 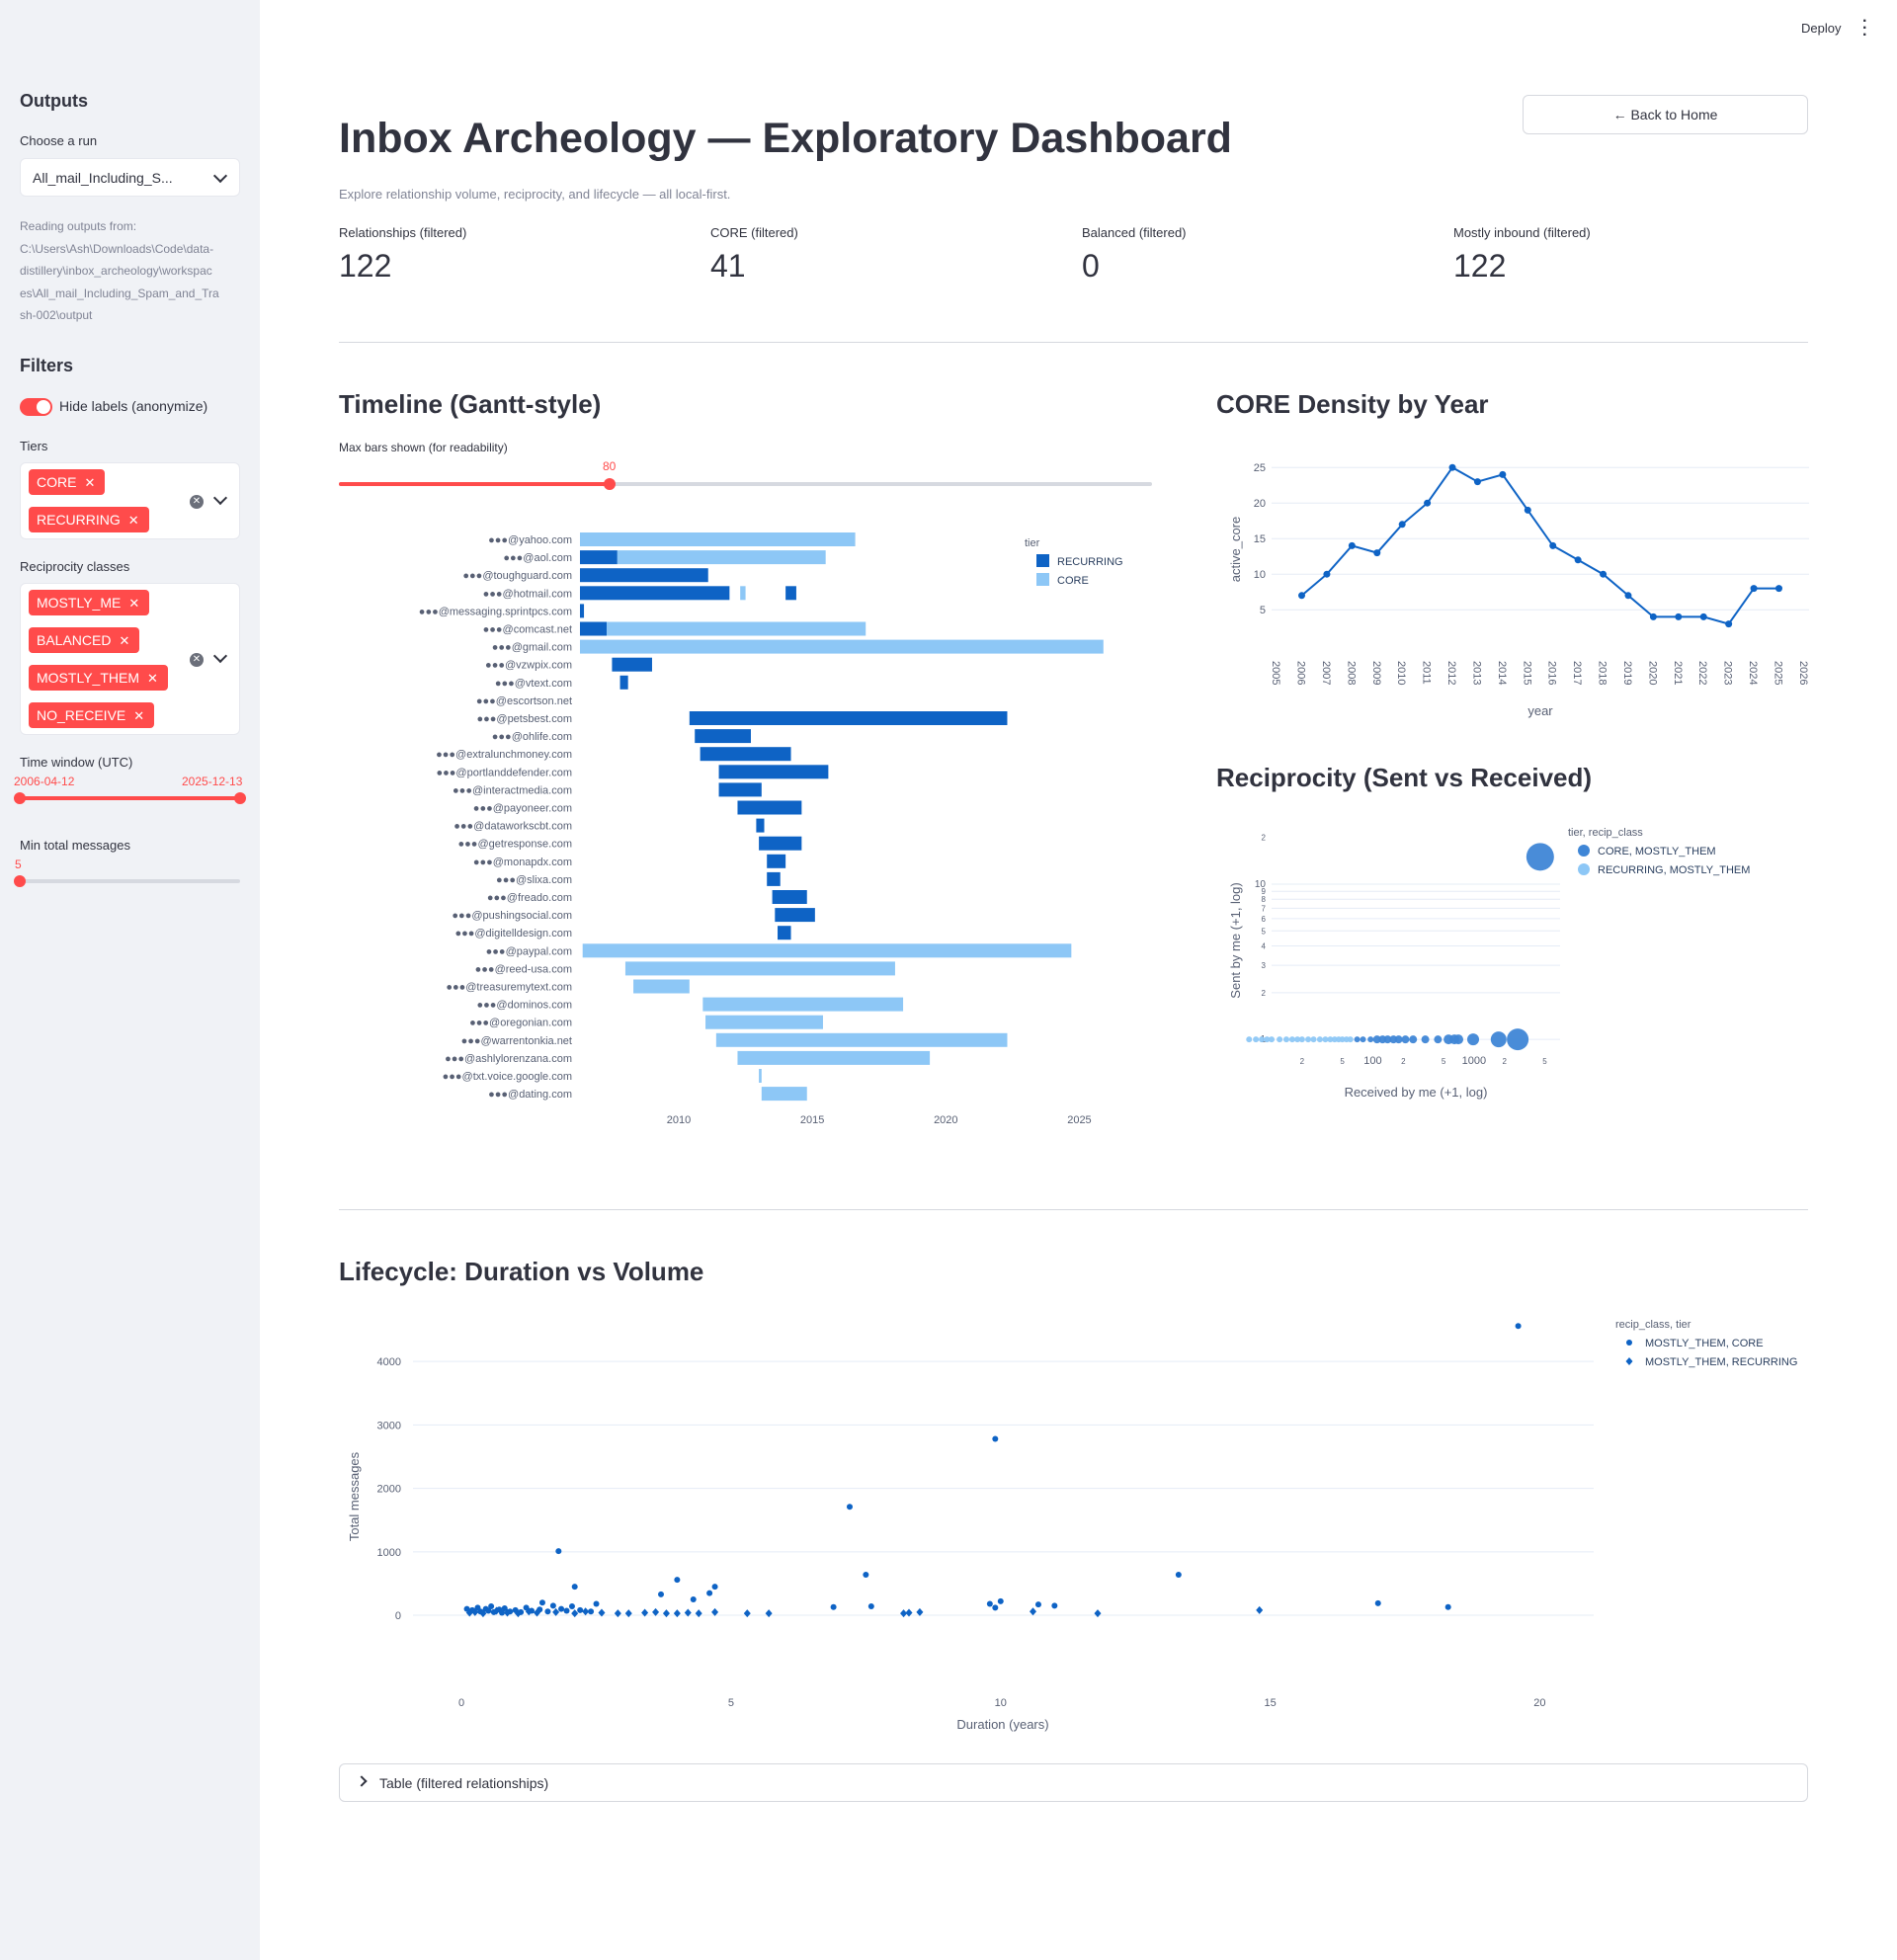 What do you see at coordinates (76, 762) in the screenshot?
I see `time-window-label: Time window (UTC)` at bounding box center [76, 762].